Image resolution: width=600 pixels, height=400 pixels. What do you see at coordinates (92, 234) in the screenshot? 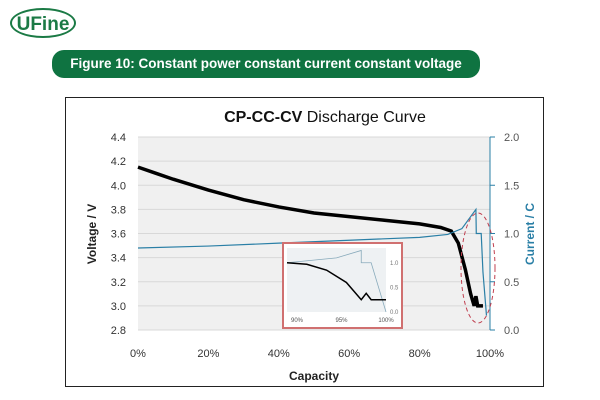
I see `y-axis-label: Voltage / V` at bounding box center [92, 234].